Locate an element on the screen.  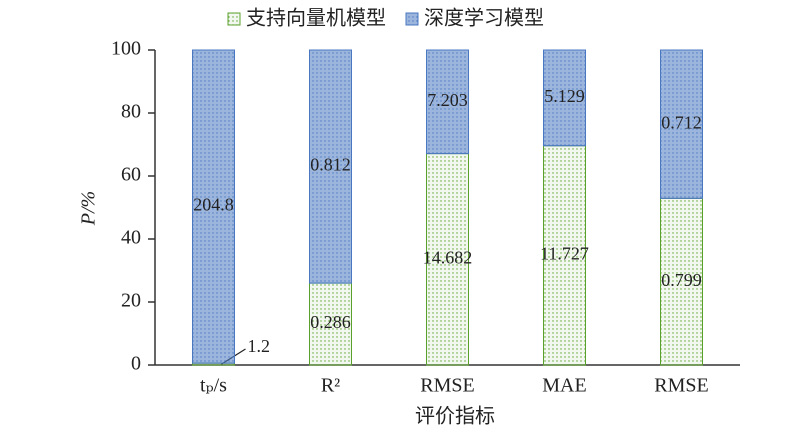
x-tick-label: MAE is located at coordinates (564, 386).